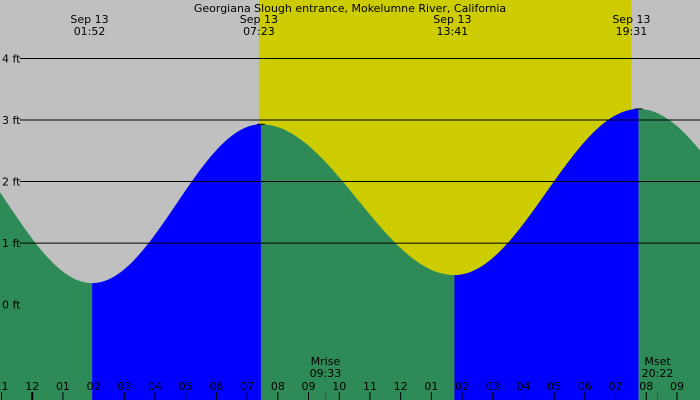  What do you see at coordinates (326, 373) in the screenshot?
I see `moon-event-time: 09:33` at bounding box center [326, 373].